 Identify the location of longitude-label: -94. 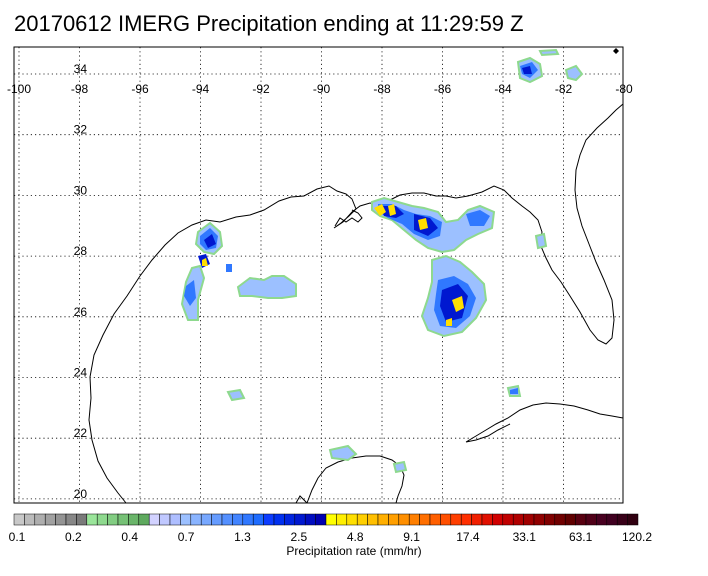
(201, 89).